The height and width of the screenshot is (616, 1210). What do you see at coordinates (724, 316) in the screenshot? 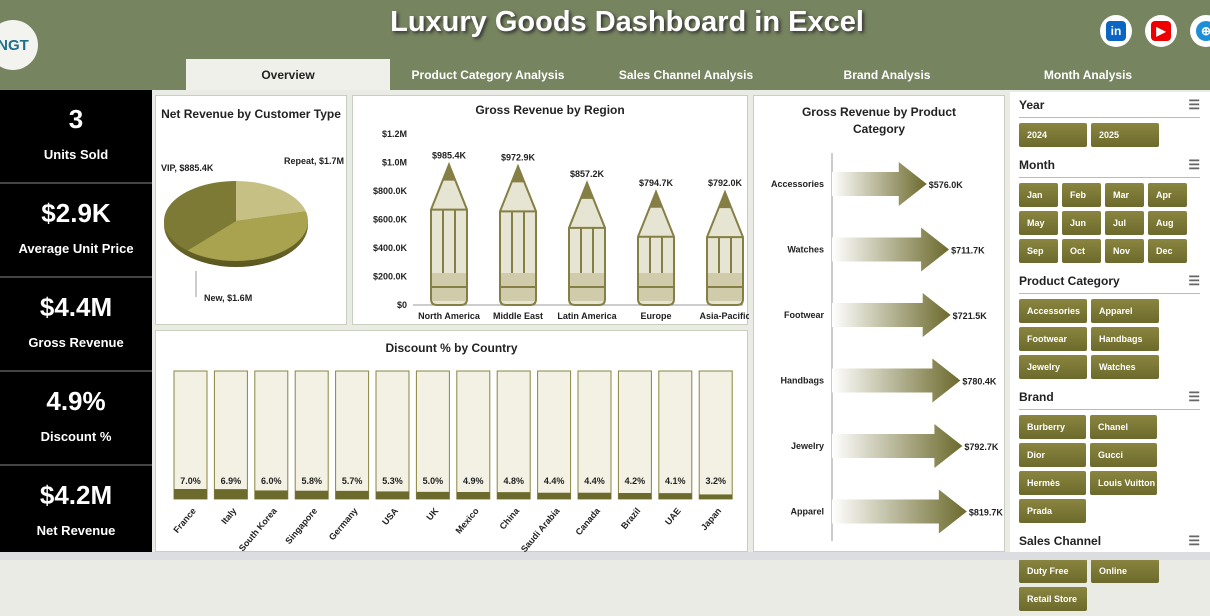
I see `x-tick-label: Asia-Pacific` at bounding box center [724, 316].